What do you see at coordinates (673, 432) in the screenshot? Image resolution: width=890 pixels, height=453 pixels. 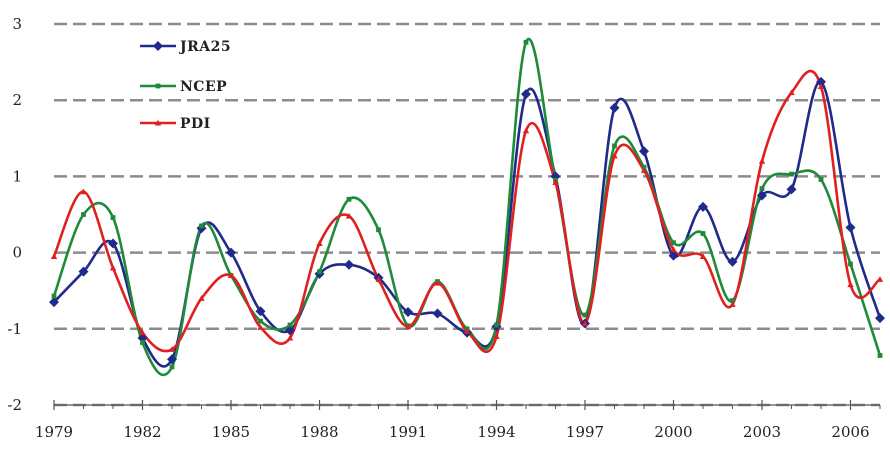 I see `x-tick-label: 2000` at bounding box center [673, 432].